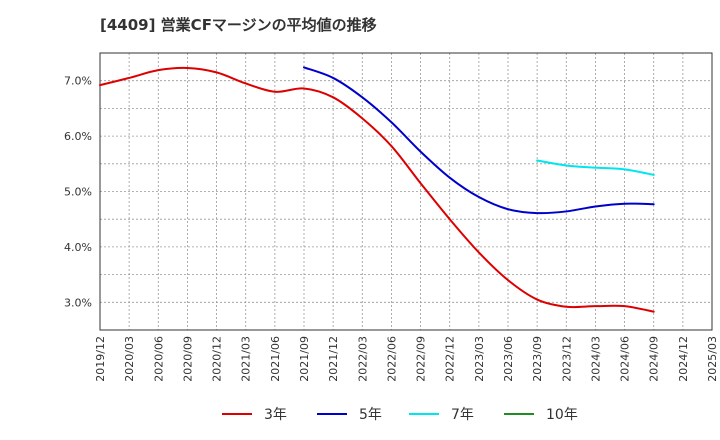  I want to click on x-tick-label: 2023/06, so click(508, 359).